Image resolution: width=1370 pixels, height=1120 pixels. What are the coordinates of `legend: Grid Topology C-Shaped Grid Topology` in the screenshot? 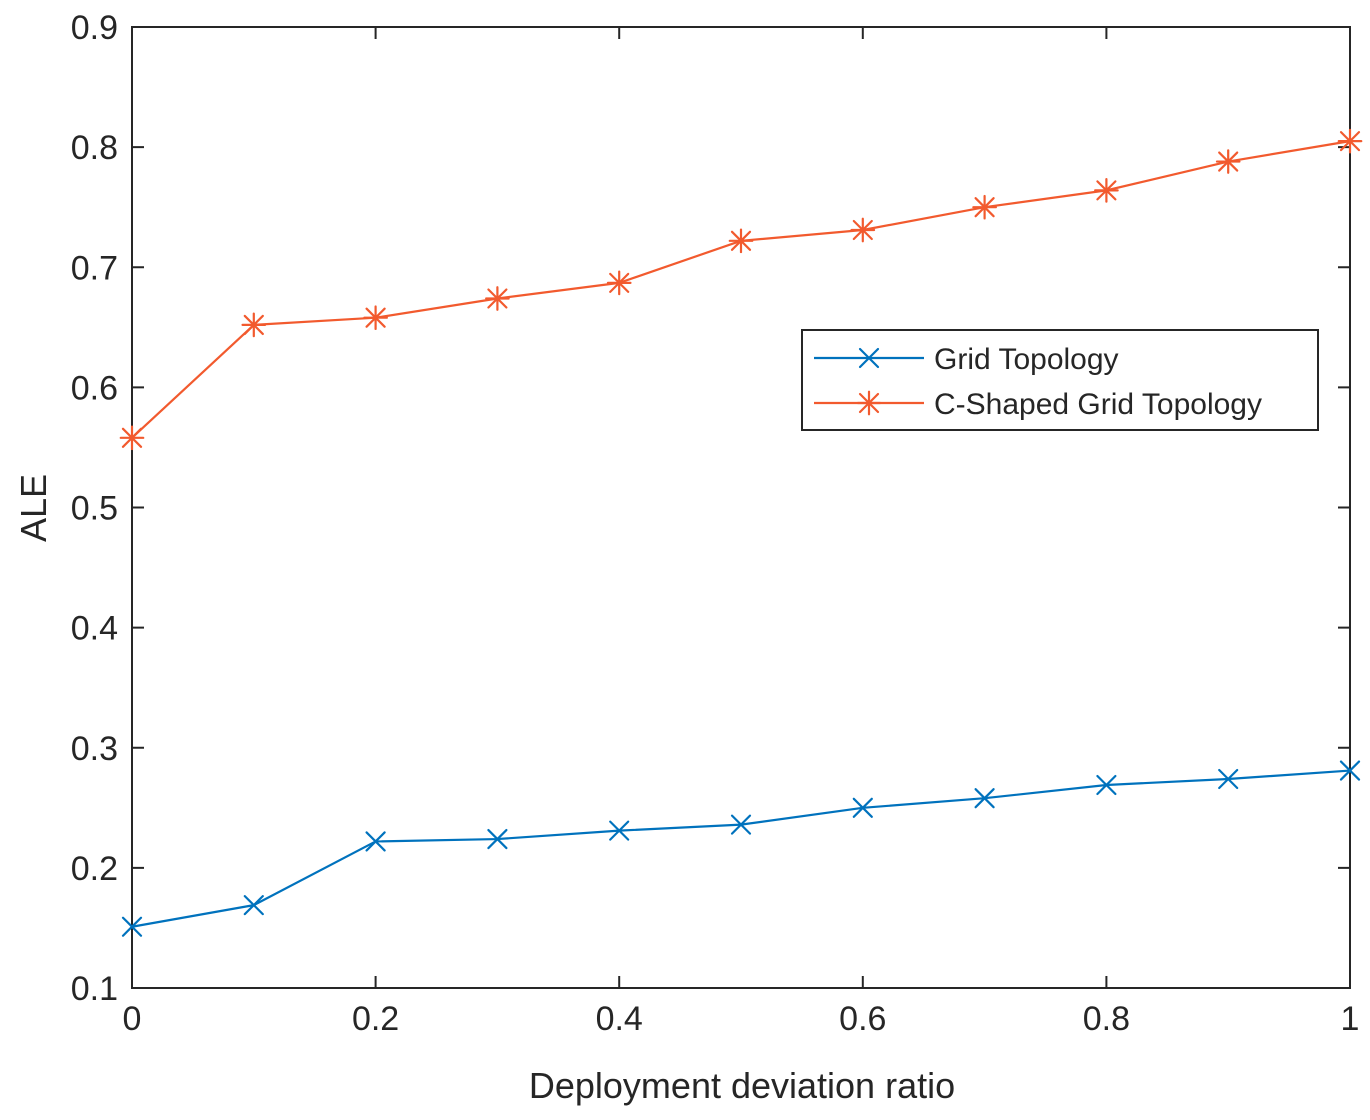 It's located at (1060, 380).